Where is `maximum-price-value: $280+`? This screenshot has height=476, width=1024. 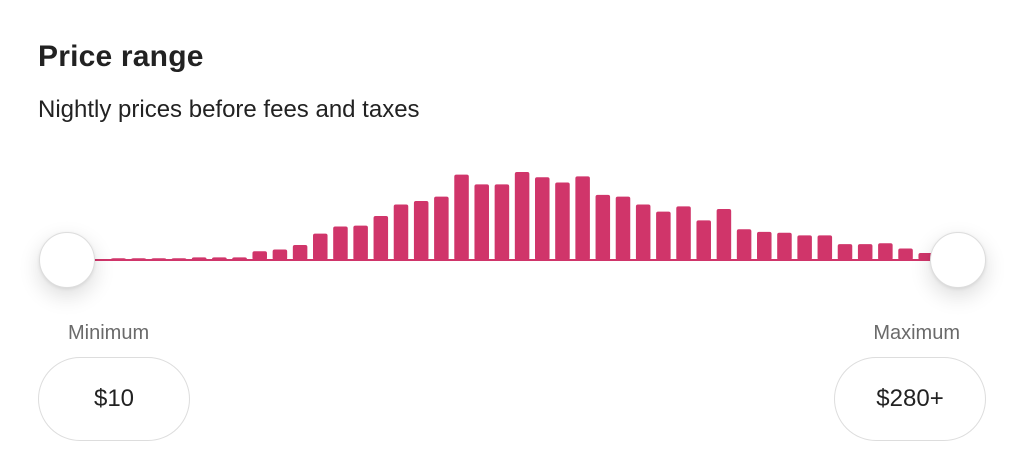 maximum-price-value: $280+ is located at coordinates (910, 398).